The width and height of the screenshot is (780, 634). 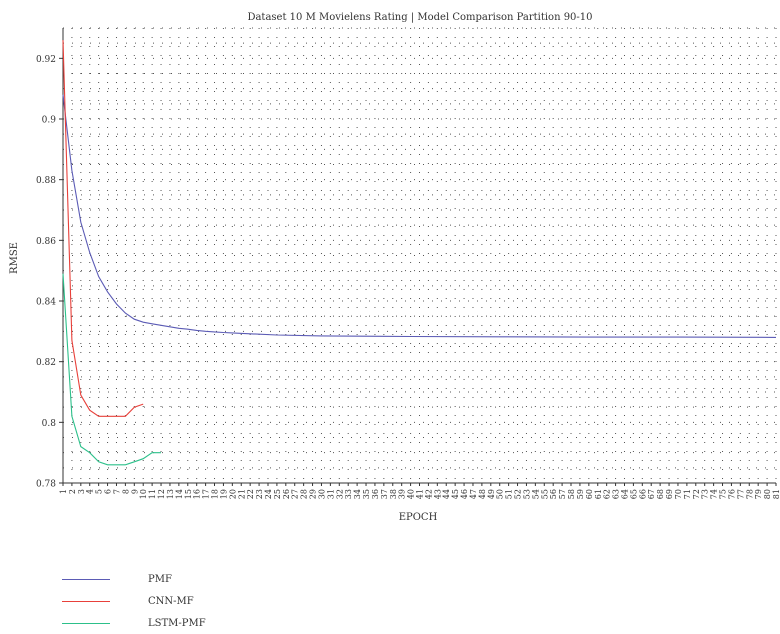 What do you see at coordinates (46, 303) in the screenshot?
I see `y-tick-label: 0.84` at bounding box center [46, 303].